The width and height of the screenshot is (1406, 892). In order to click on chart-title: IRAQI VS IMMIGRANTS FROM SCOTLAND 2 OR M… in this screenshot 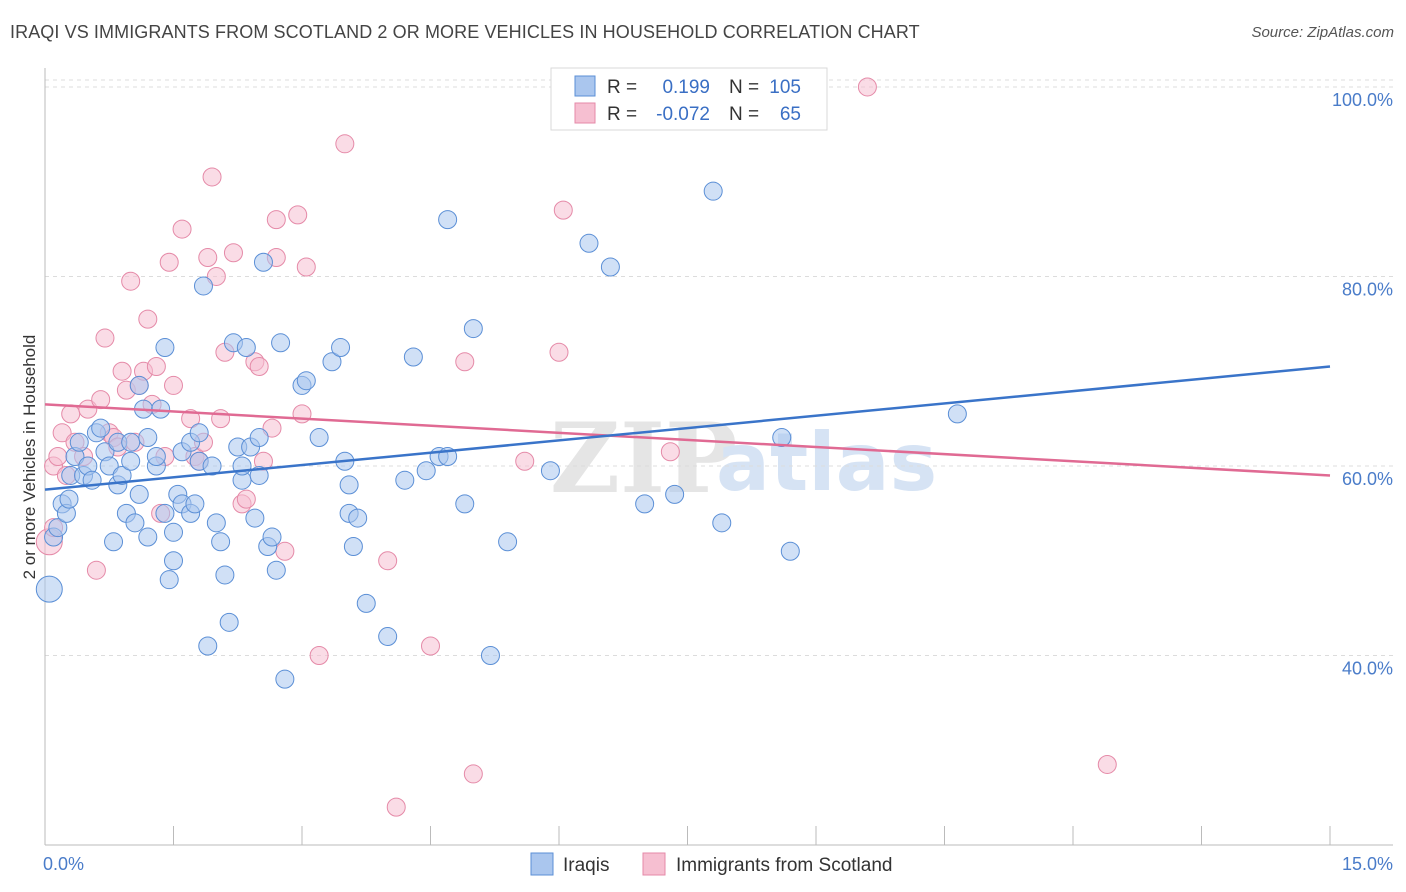, I will do `click(465, 32)`.